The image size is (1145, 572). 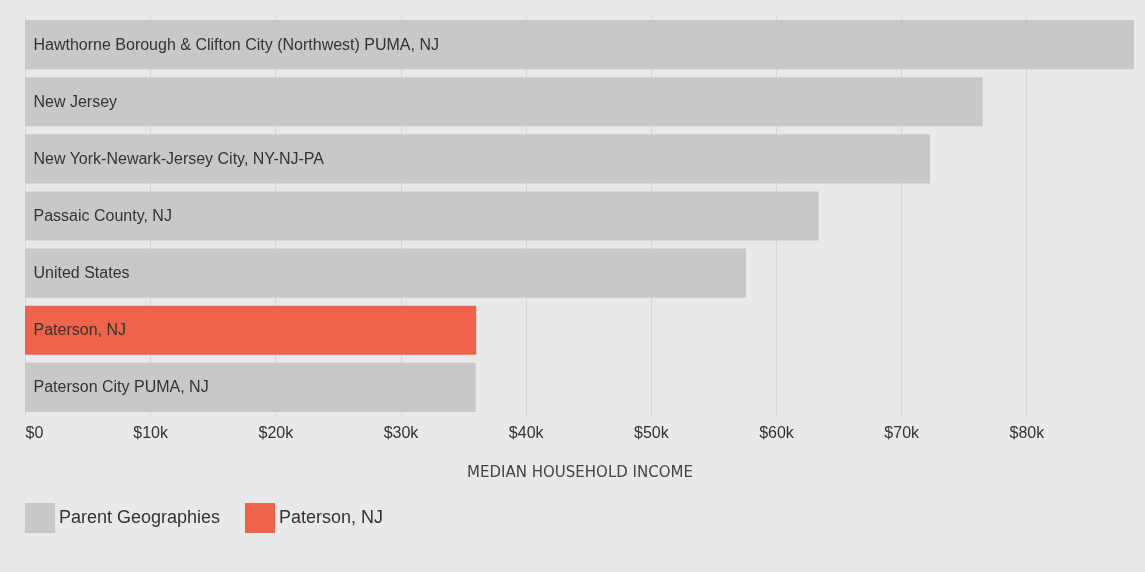 What do you see at coordinates (276, 432) in the screenshot?
I see `x-tick-label: $20k` at bounding box center [276, 432].